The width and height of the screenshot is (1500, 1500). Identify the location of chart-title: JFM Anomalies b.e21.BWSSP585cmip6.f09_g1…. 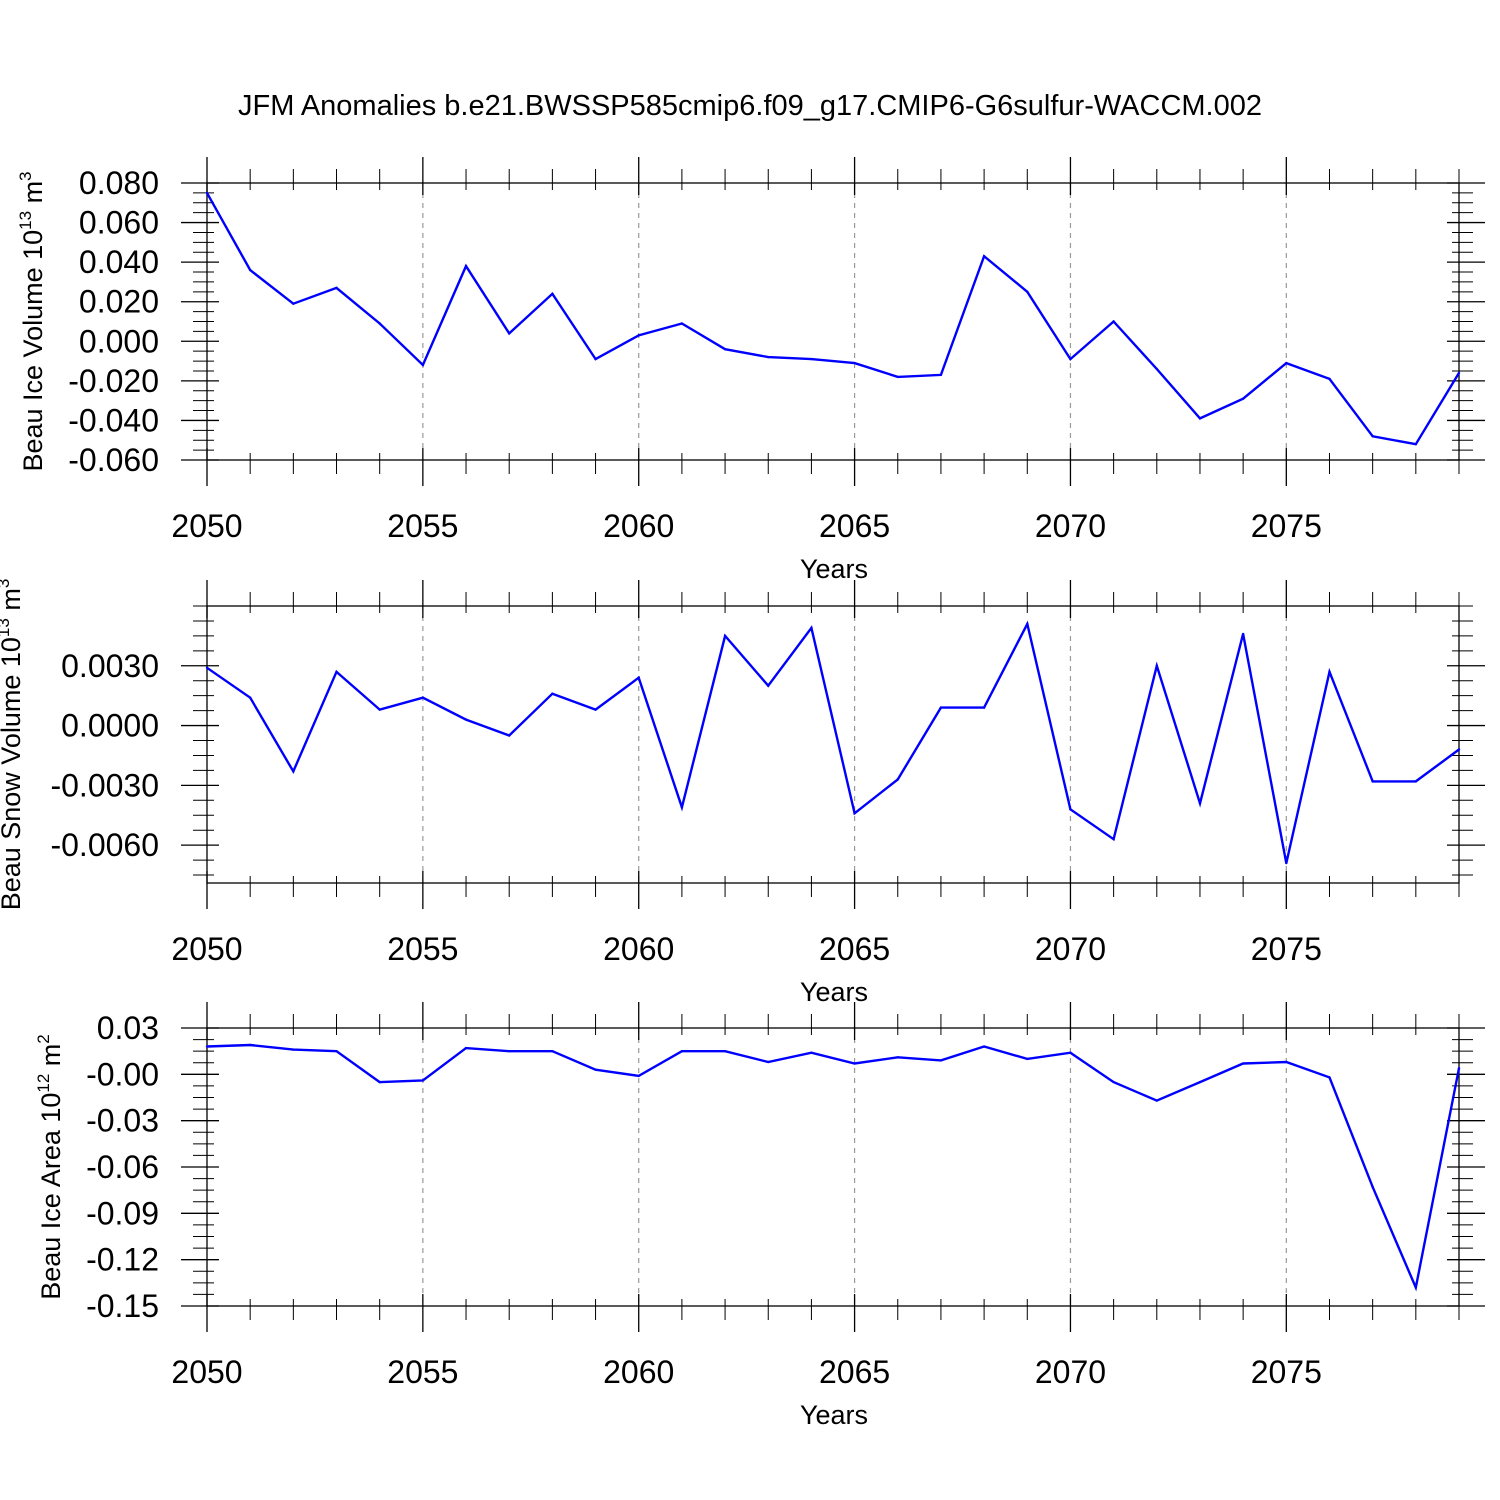
(749, 106).